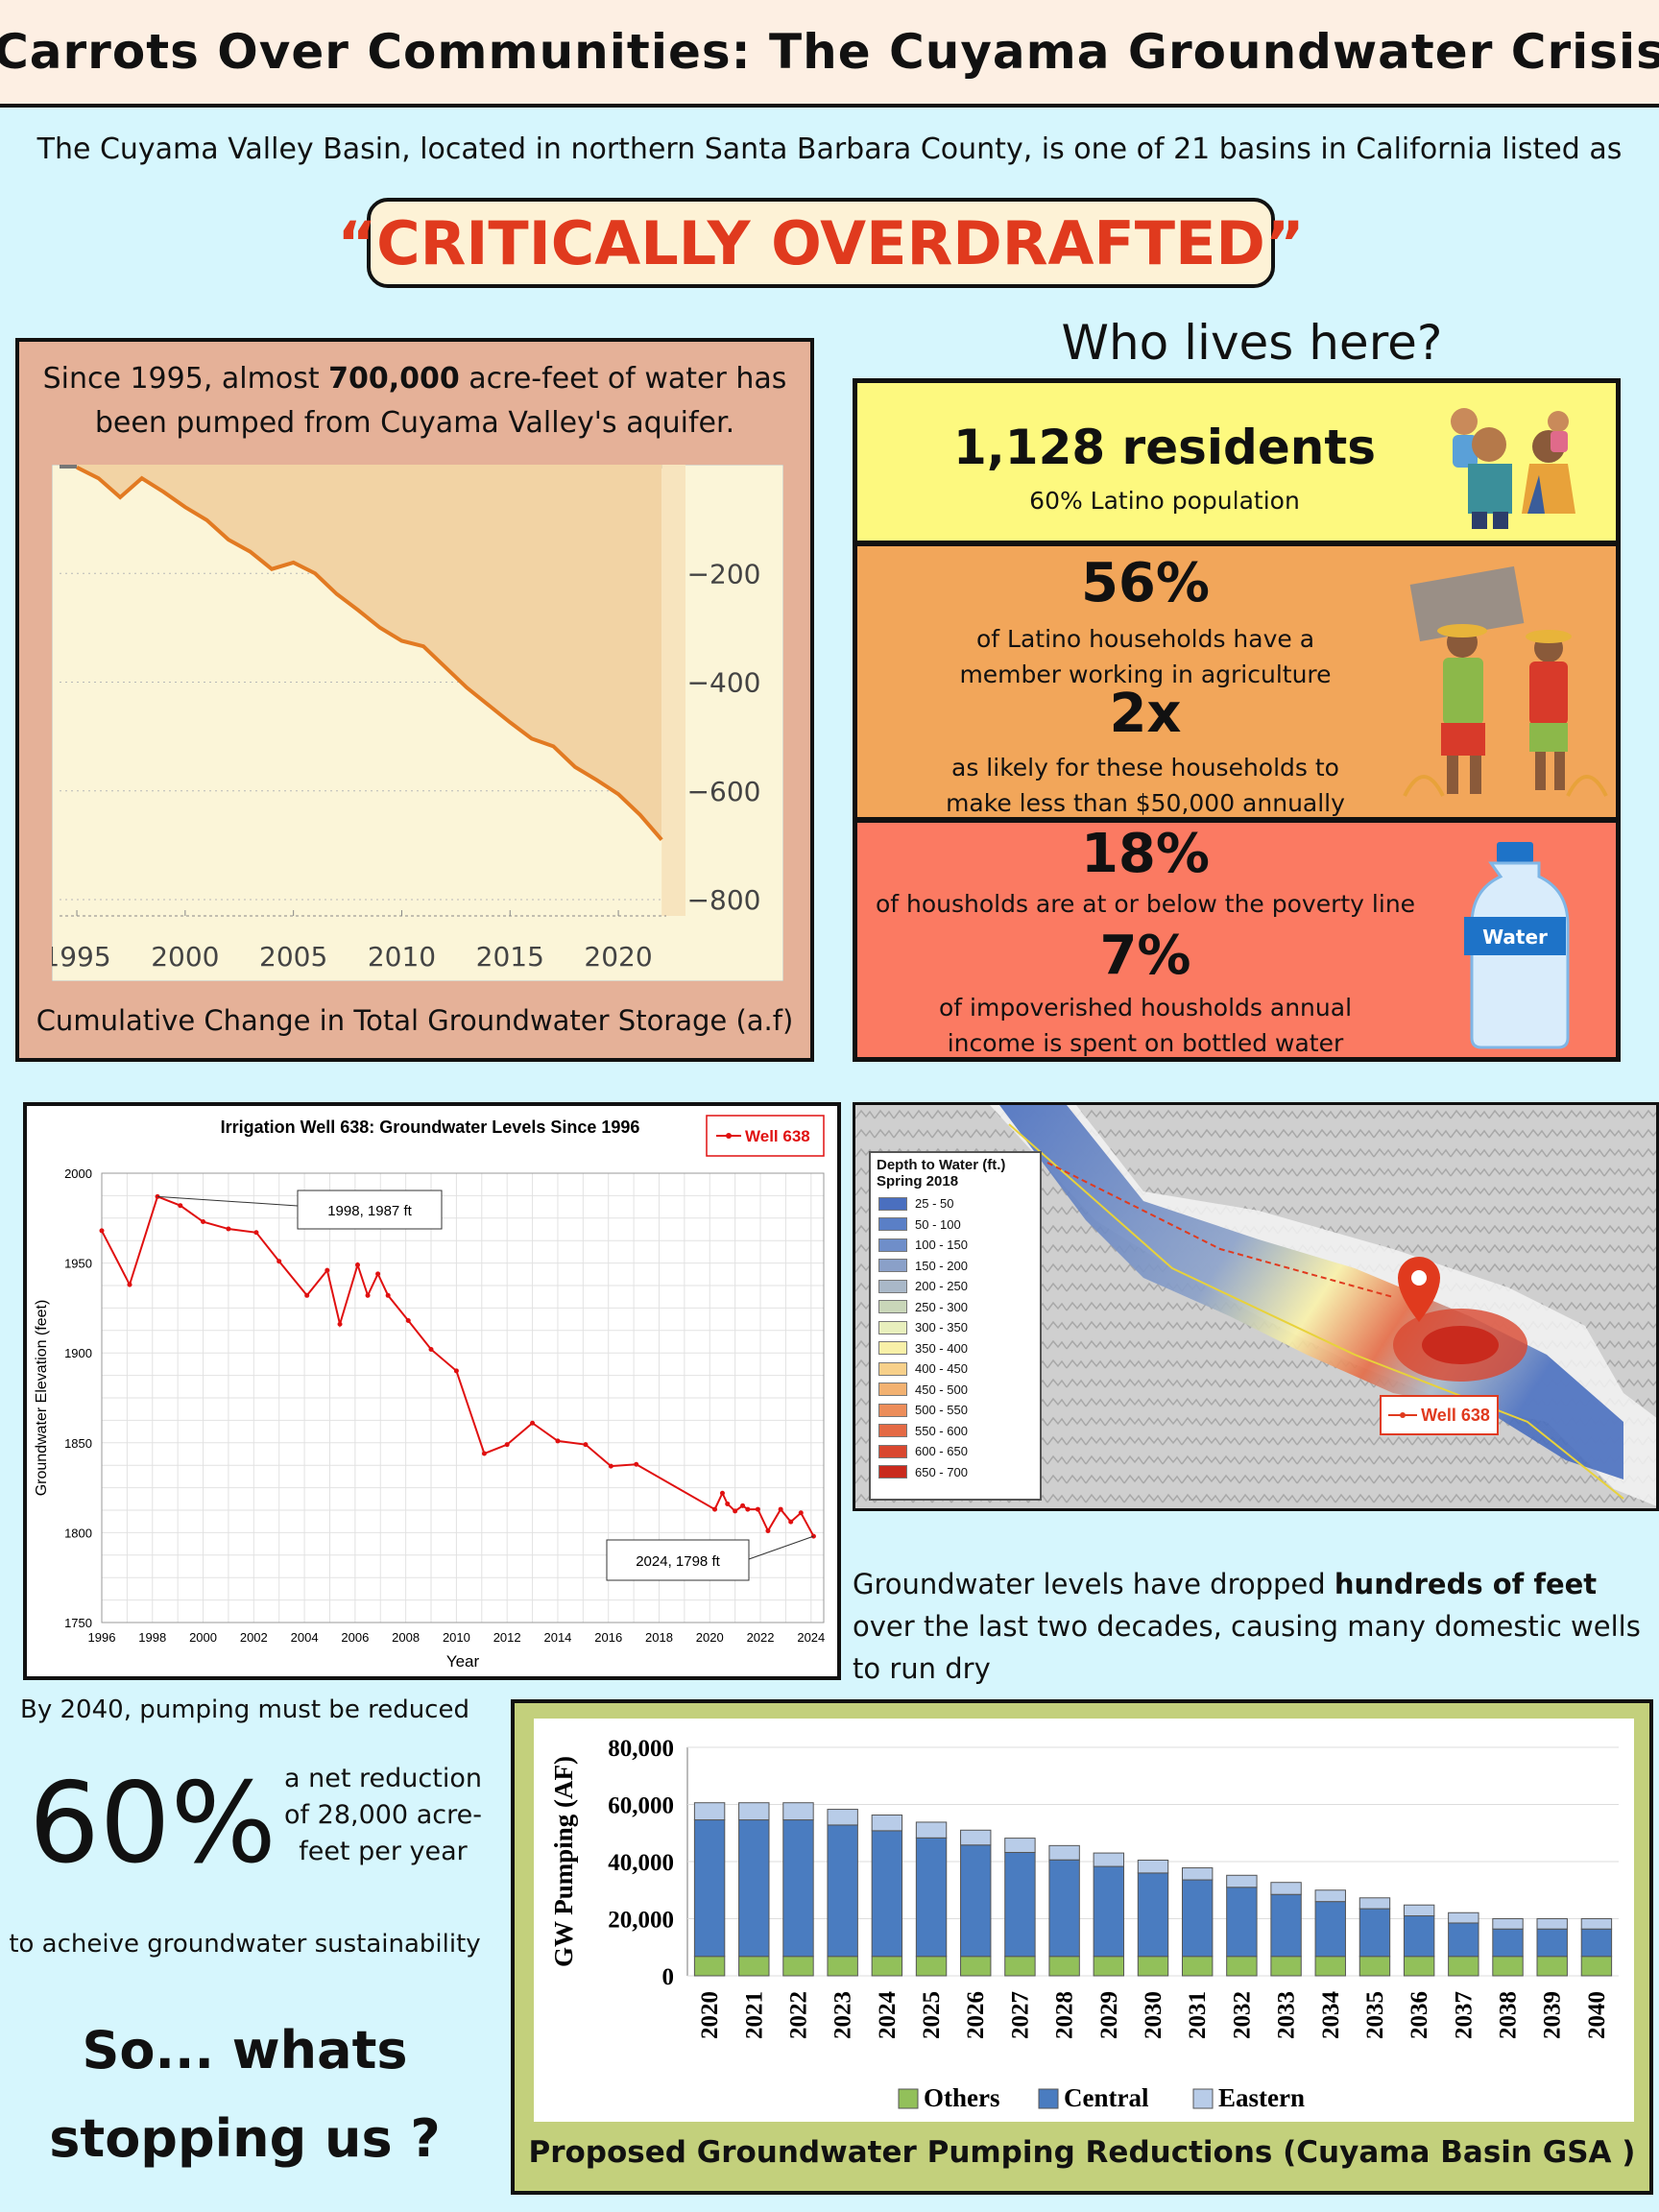  What do you see at coordinates (1261, 2097) in the screenshot?
I see `legend-label: Eastern` at bounding box center [1261, 2097].